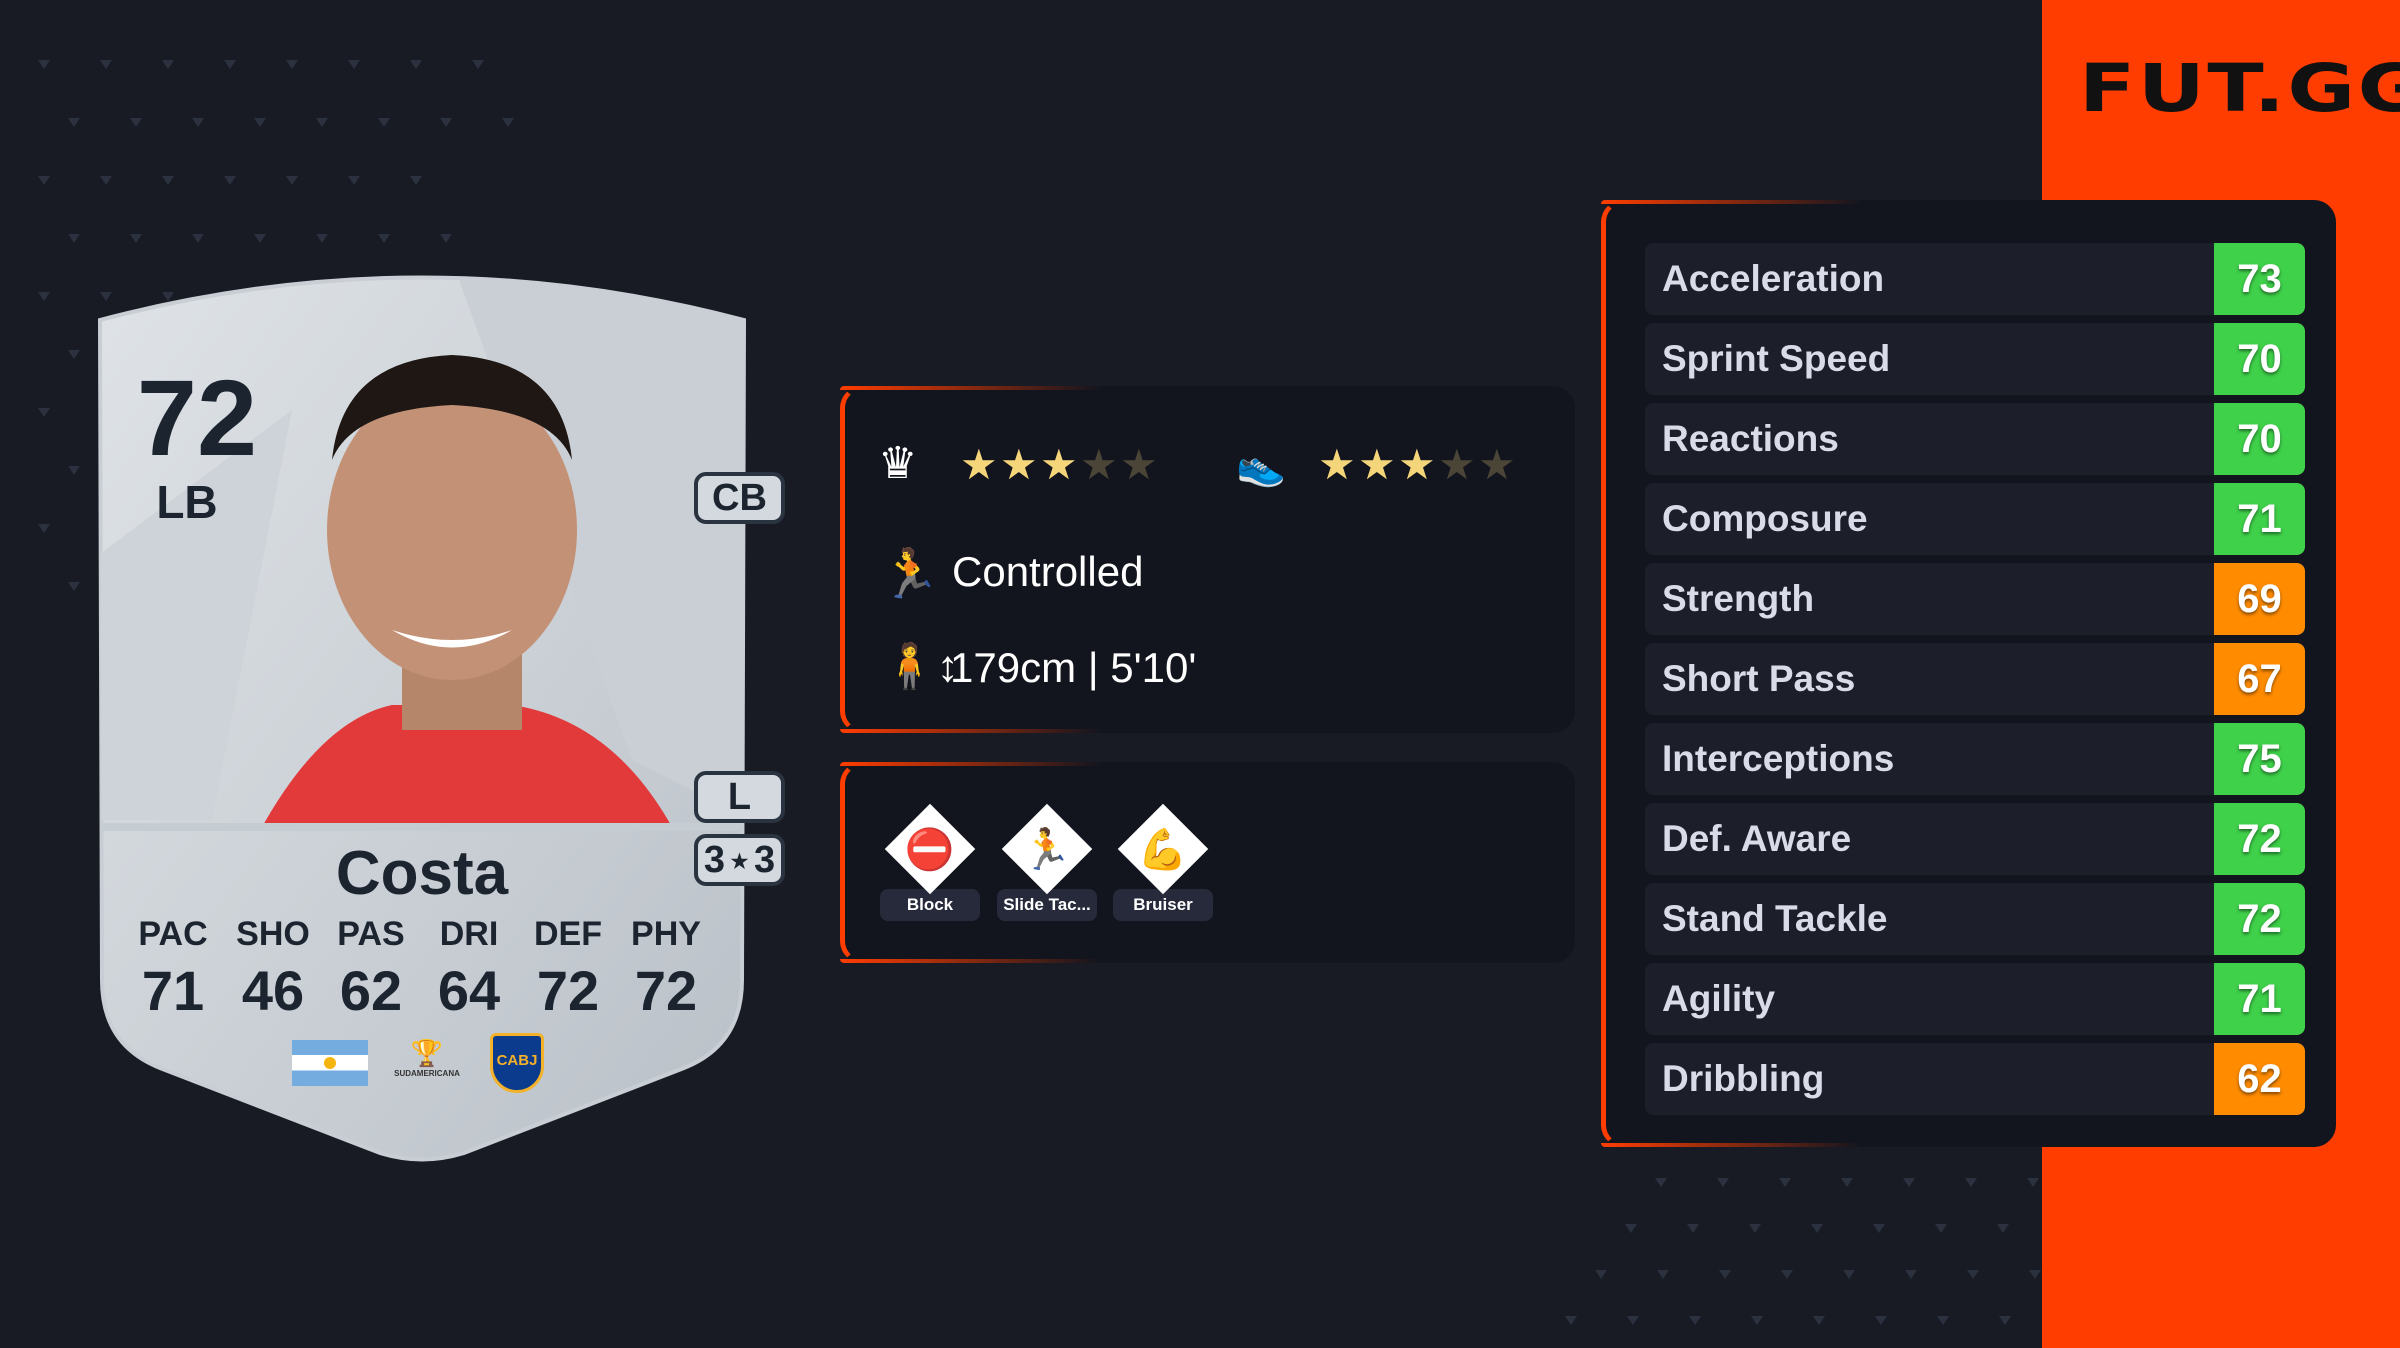 Image resolution: width=2400 pixels, height=1348 pixels. I want to click on attribute-row: Reactions 70, so click(1975, 439).